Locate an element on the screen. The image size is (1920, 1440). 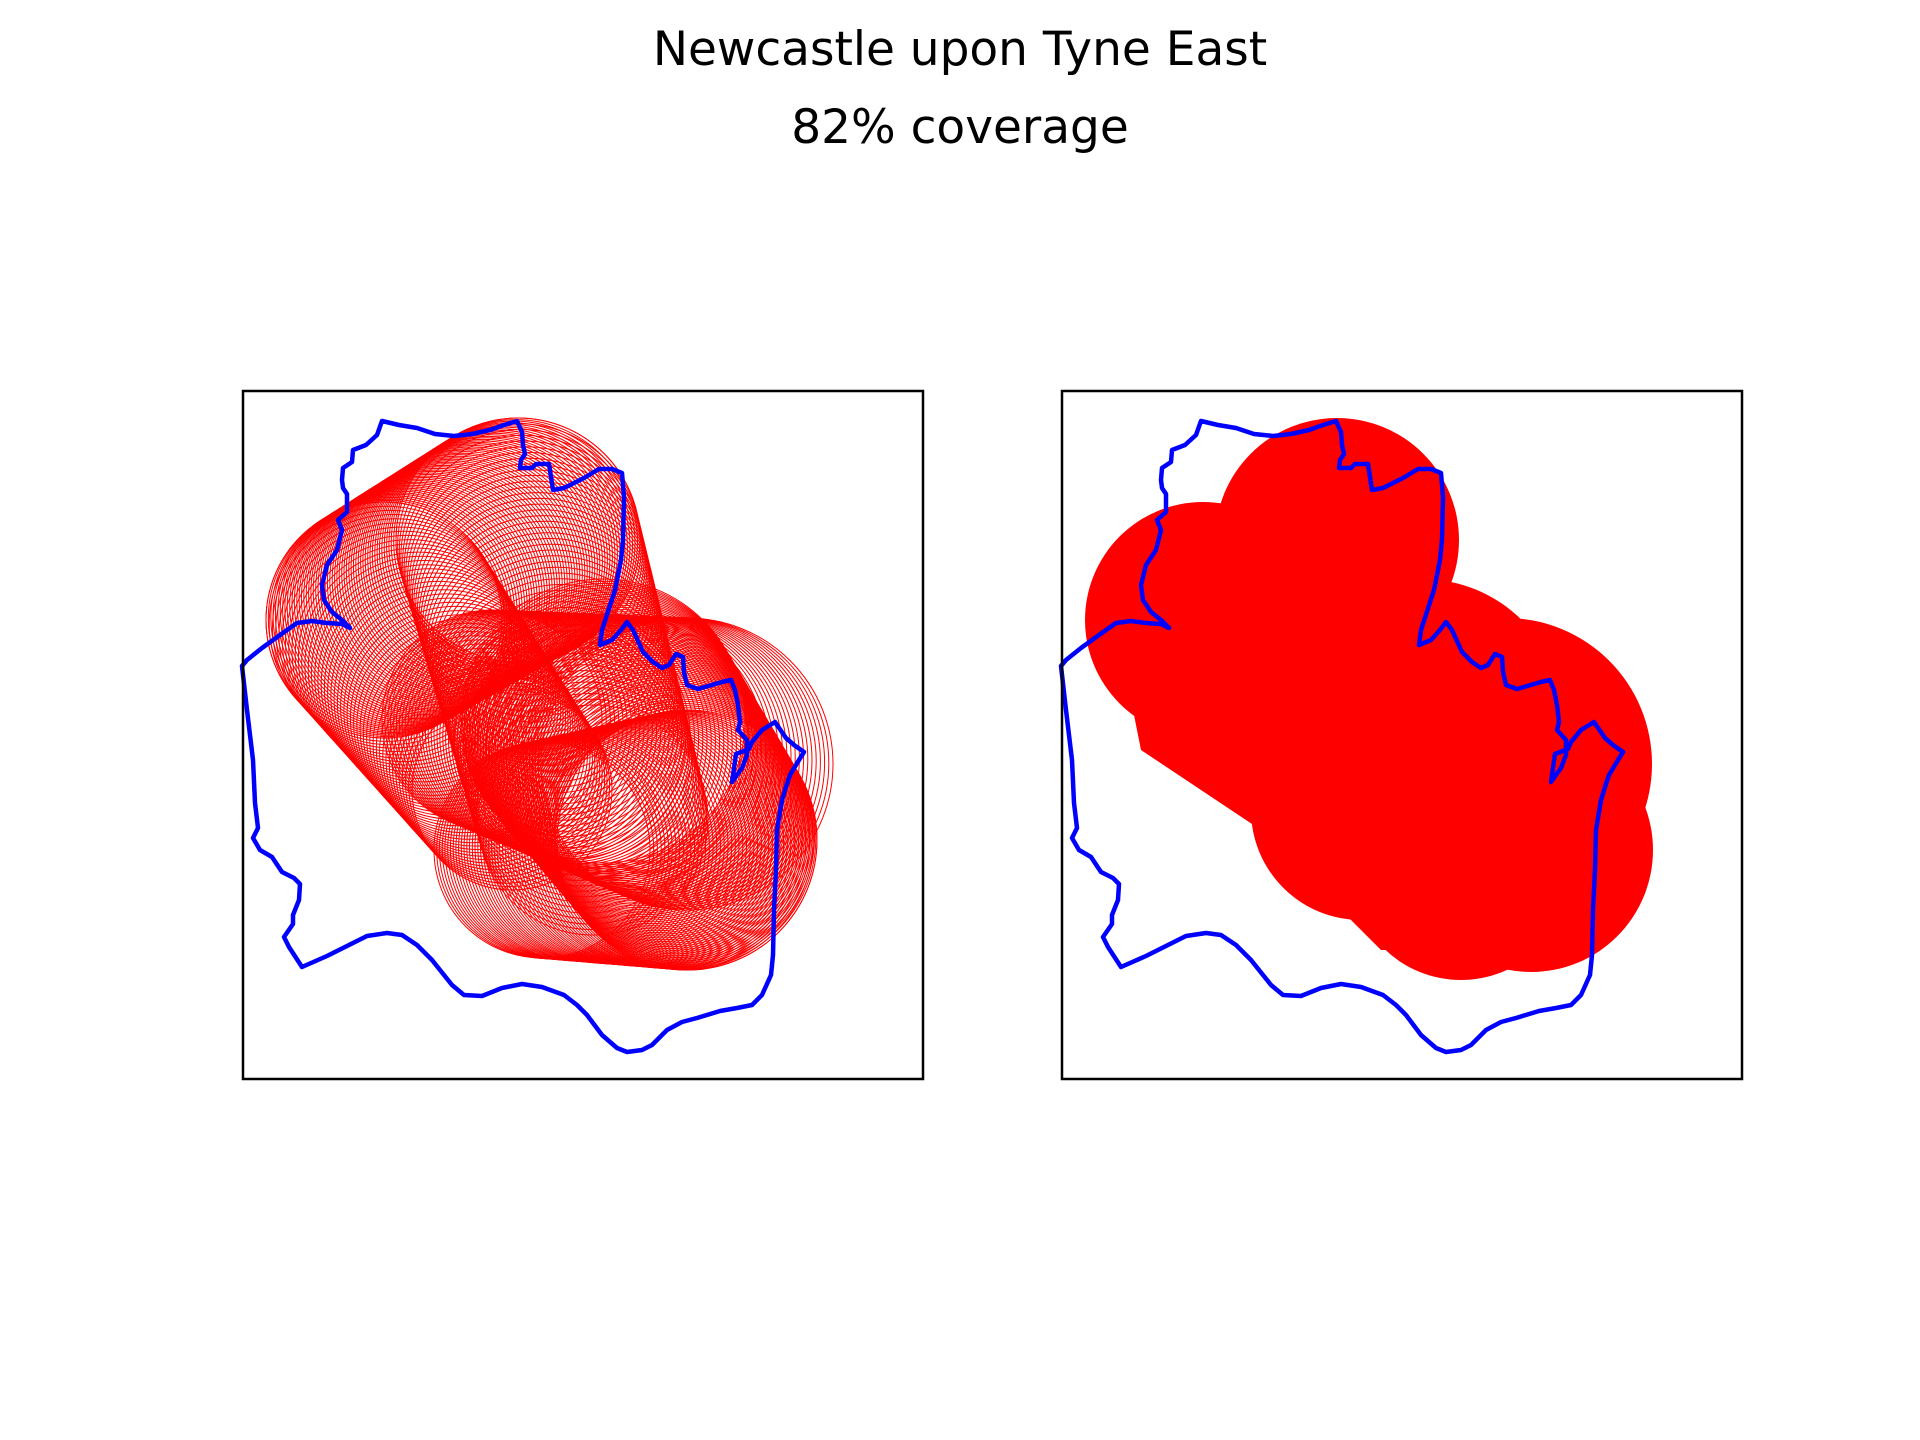
figure-title: Newcastle upon Tyne East is located at coordinates (960, 49).